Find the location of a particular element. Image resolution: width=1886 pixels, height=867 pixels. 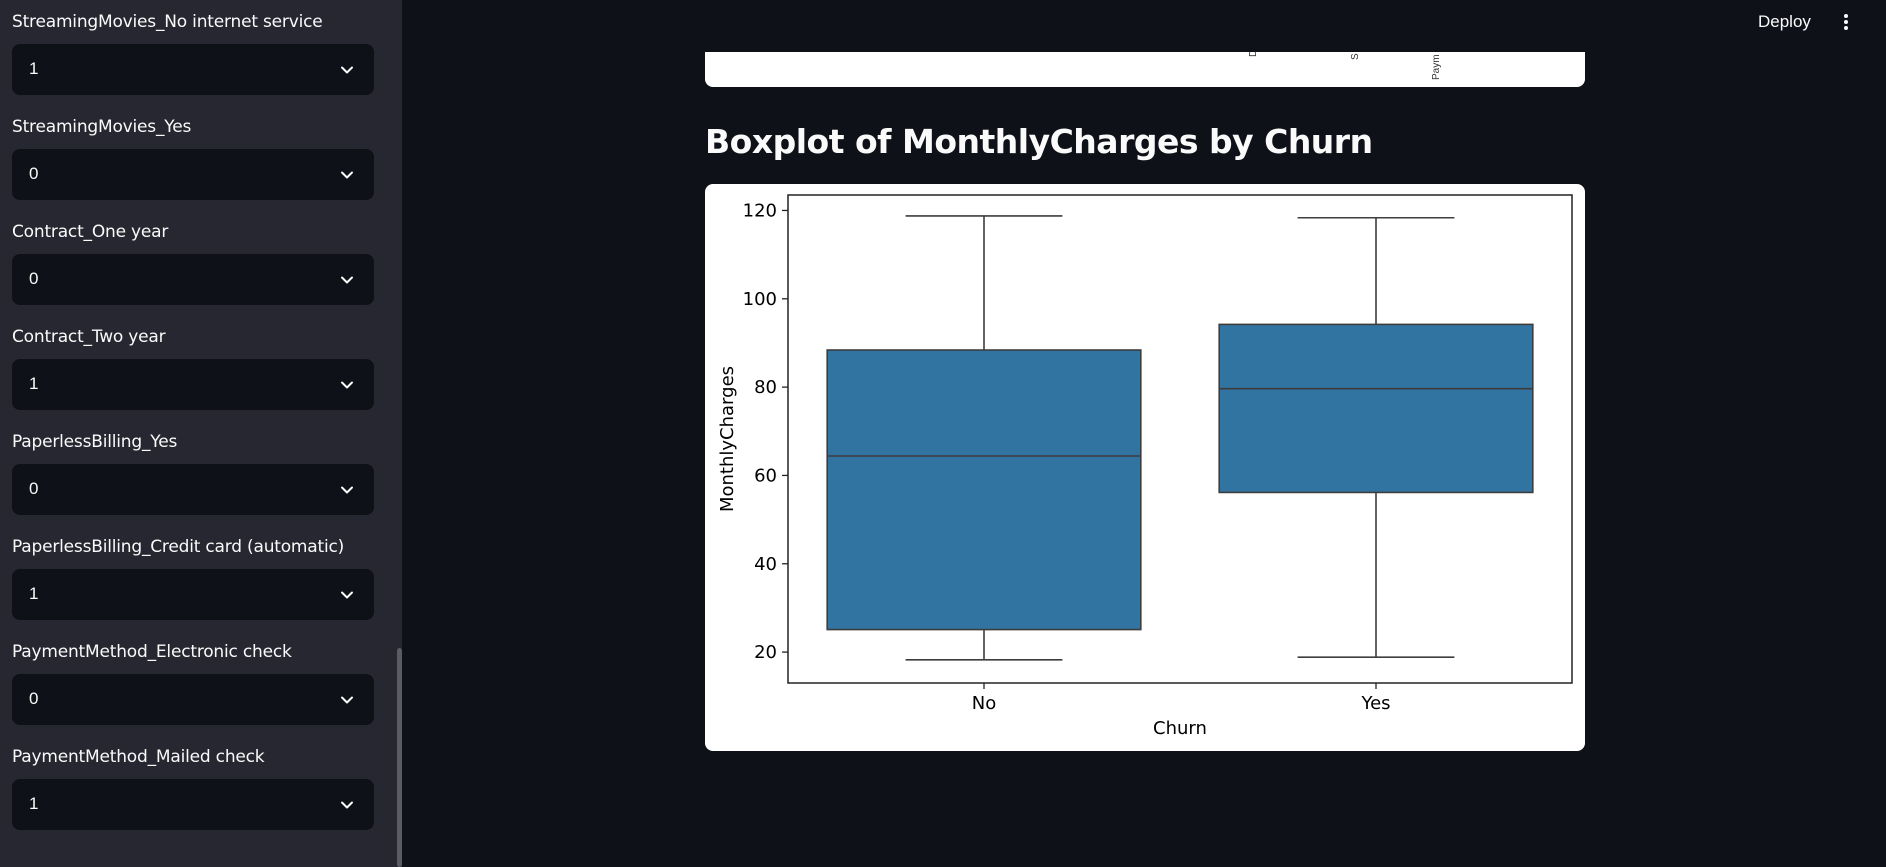

box-no is located at coordinates (984, 490).